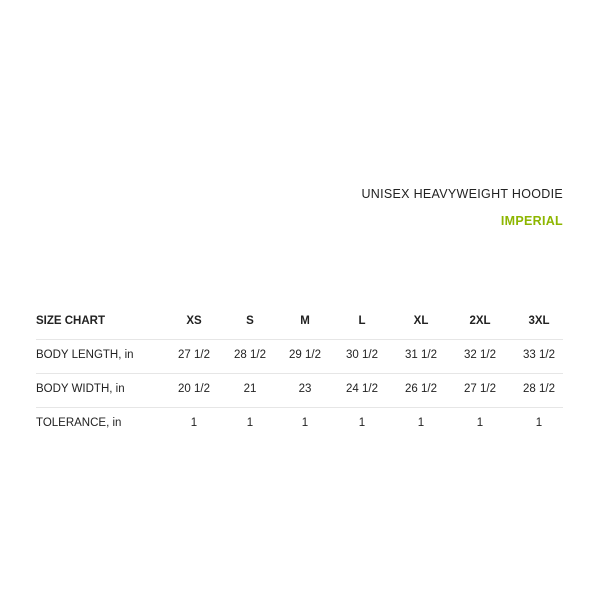 This screenshot has height=600, width=600. What do you see at coordinates (299, 424) in the screenshot?
I see `table-row: TOLERANCE, in 1 1 1 1 1 1 1` at bounding box center [299, 424].